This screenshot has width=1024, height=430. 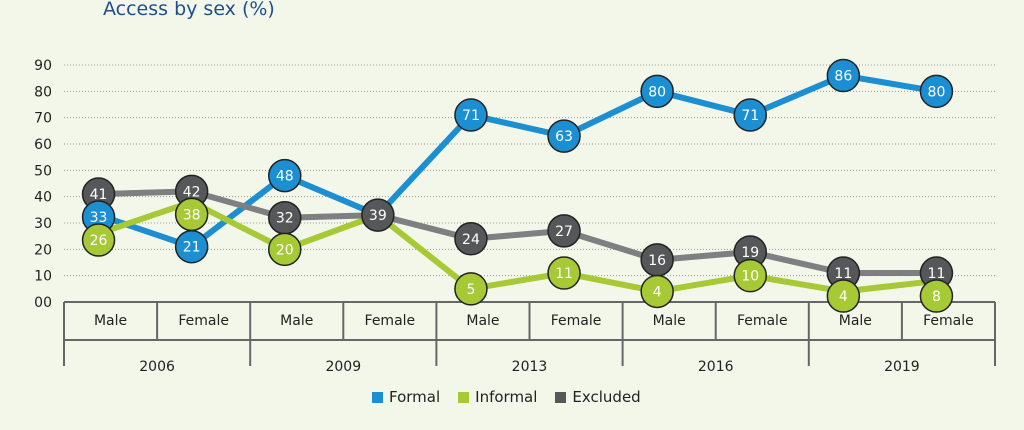 What do you see at coordinates (99, 218) in the screenshot?
I see `data-label: 33` at bounding box center [99, 218].